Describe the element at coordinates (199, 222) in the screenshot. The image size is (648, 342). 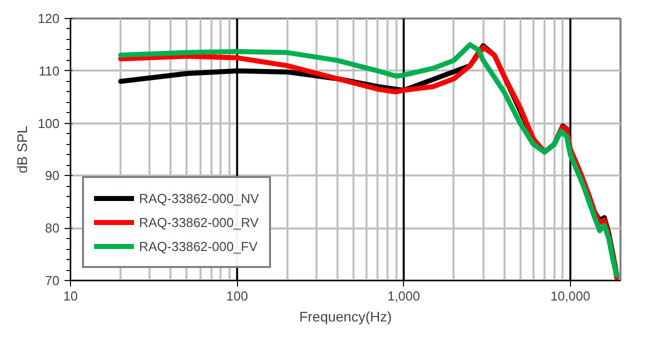
I see `legend-label: RAQ-33862-000_RV` at that location.